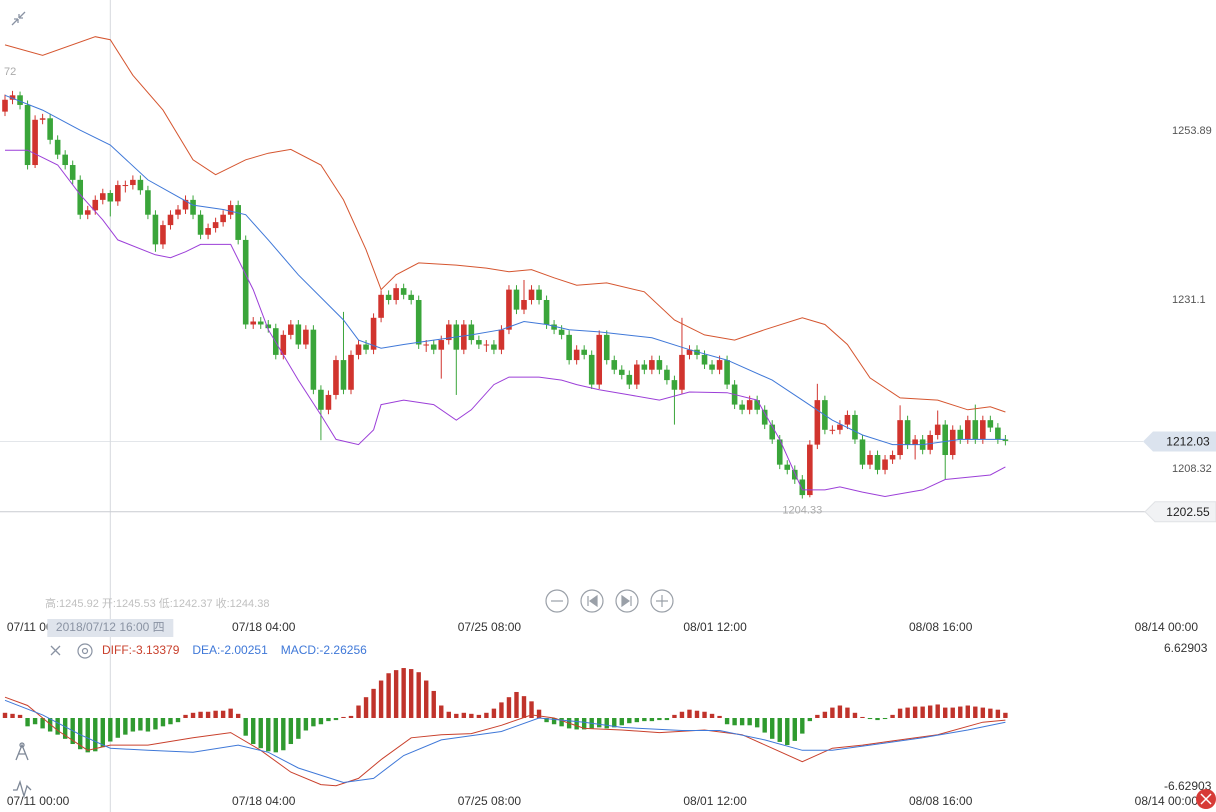 This screenshot has height=812, width=1216. Describe the element at coordinates (592, 601) in the screenshot. I see `first-button` at that location.